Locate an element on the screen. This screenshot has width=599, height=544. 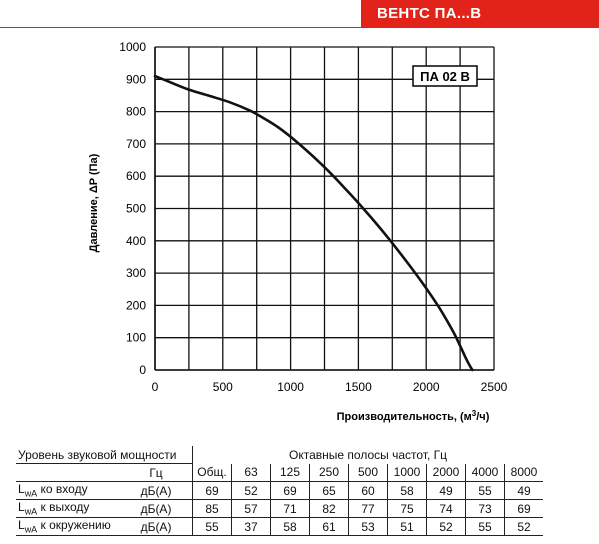
x-tick-label: 2500 is located at coordinates (494, 387).